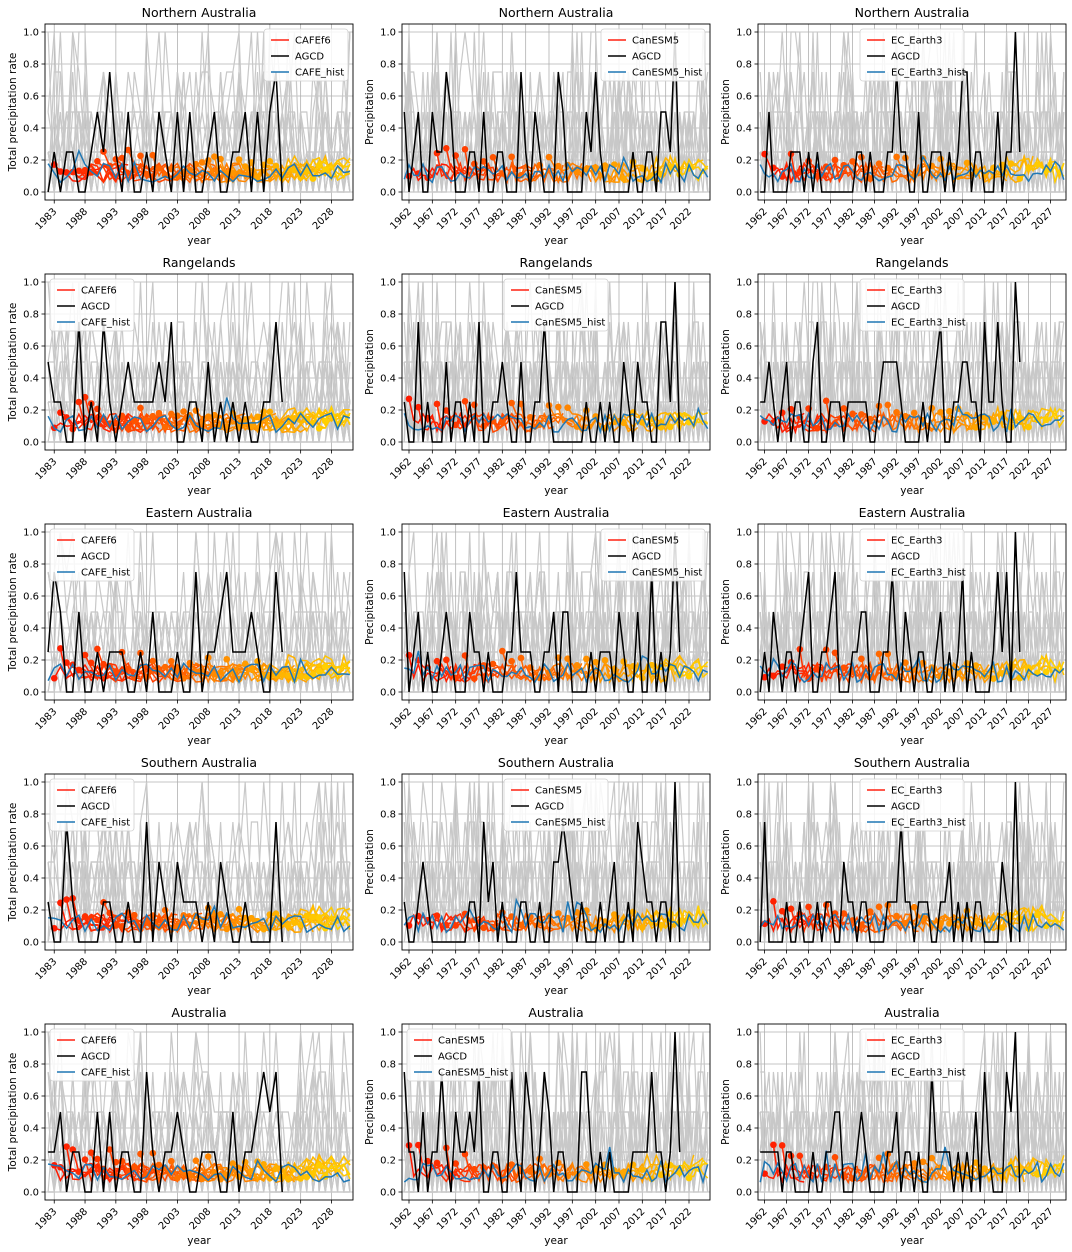 This screenshot has width=1072, height=1252. What do you see at coordinates (199, 12) in the screenshot?
I see `subplot-title: Northern Australia` at bounding box center [199, 12].